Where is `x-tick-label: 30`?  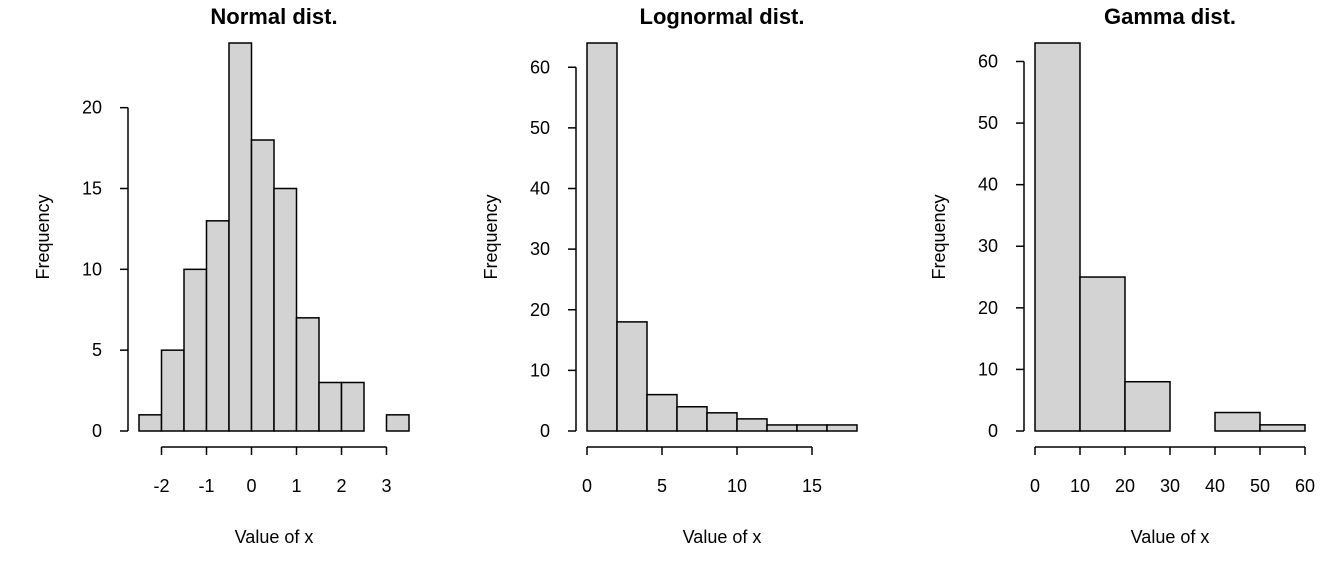
x-tick-label: 30 is located at coordinates (1170, 486).